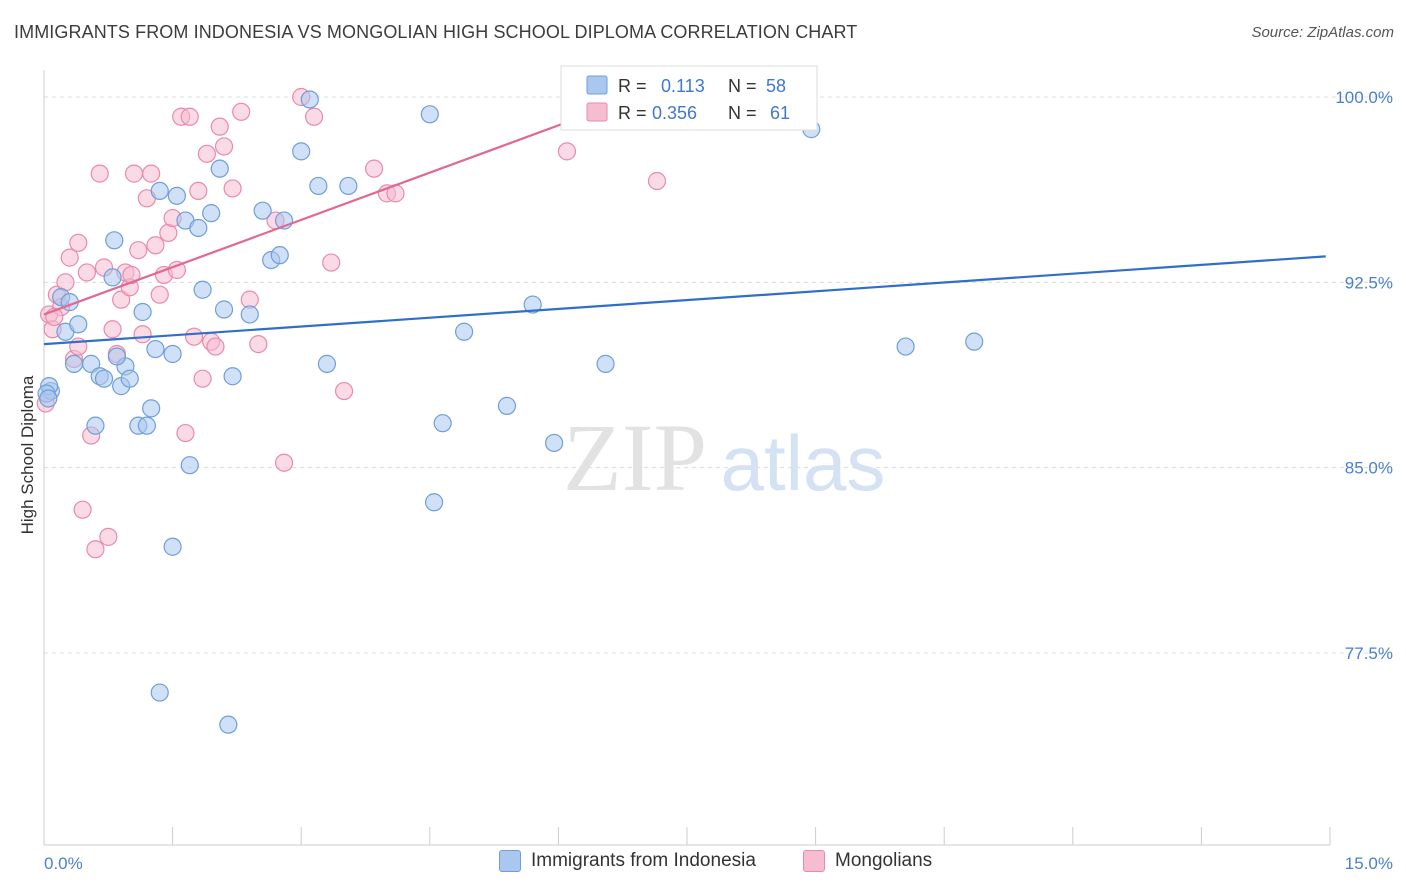  What do you see at coordinates (1364, 97) in the screenshot?
I see `y-tick-label-3: 100.0%` at bounding box center [1364, 97].